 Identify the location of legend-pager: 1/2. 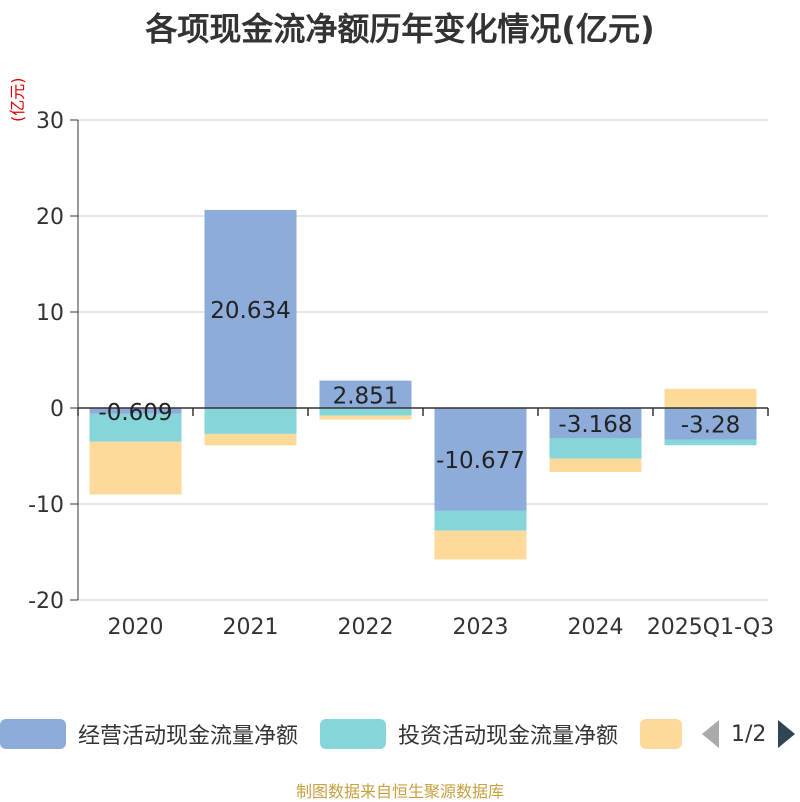
(749, 734).